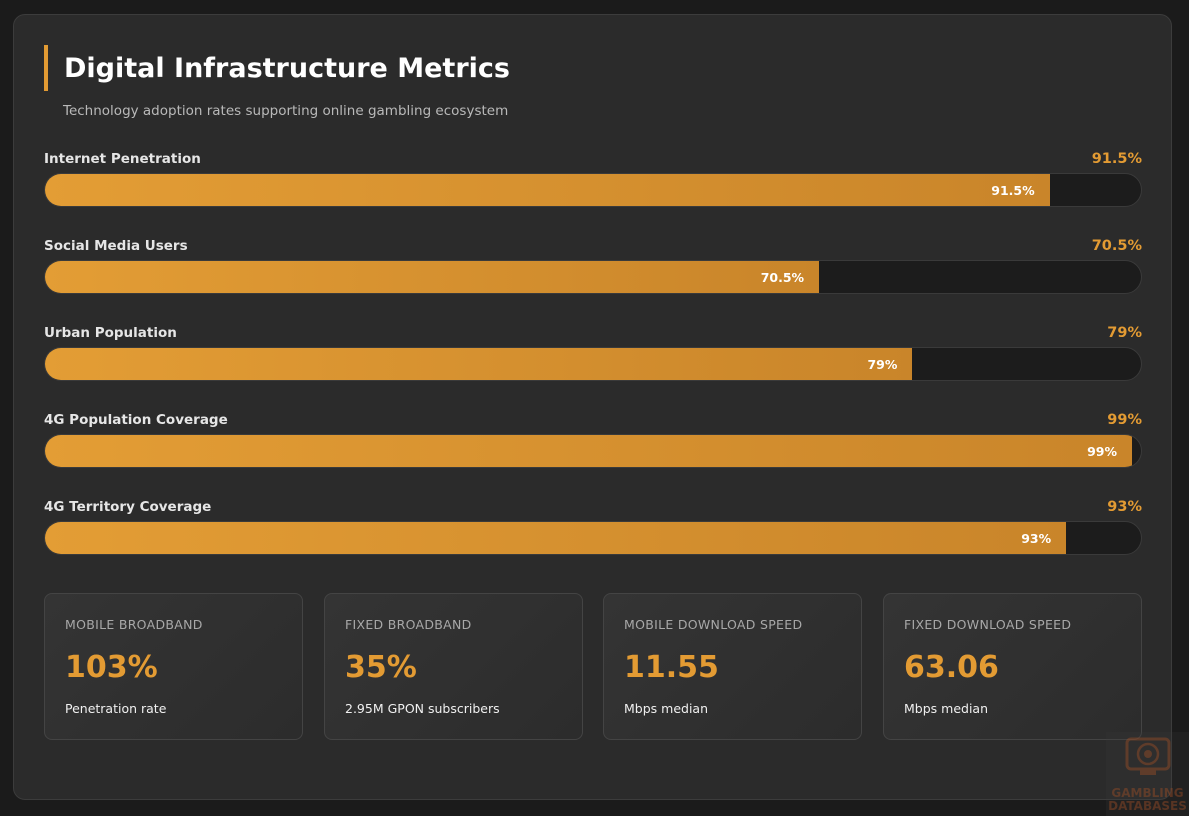  I want to click on stat-description: Penetration rate, so click(116, 708).